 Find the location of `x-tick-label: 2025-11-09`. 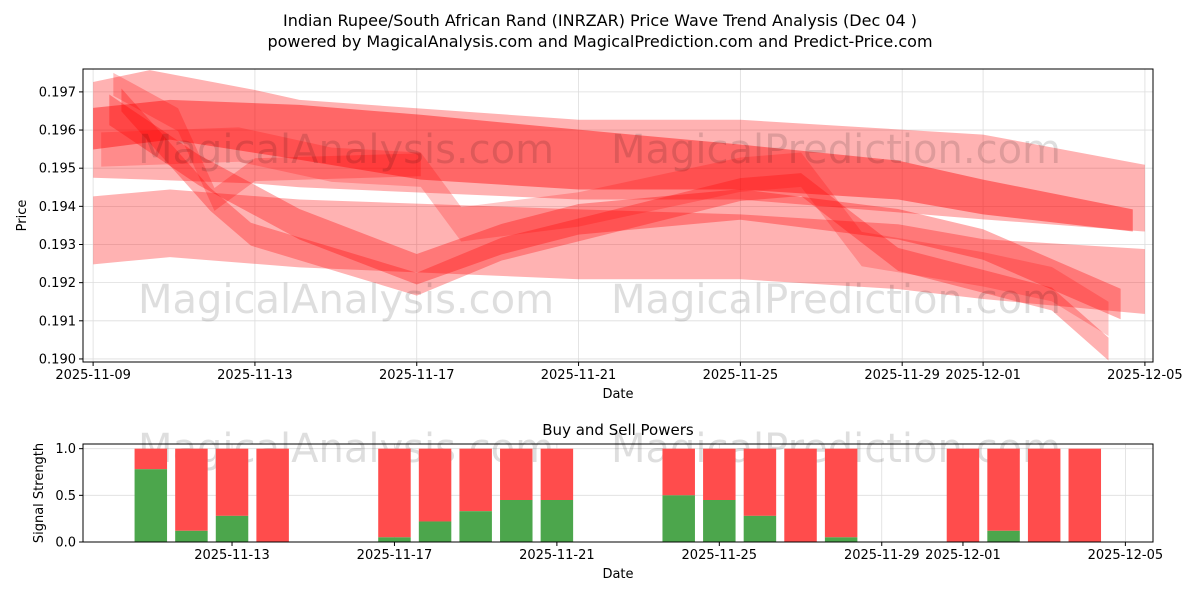

x-tick-label: 2025-11-09 is located at coordinates (93, 375).